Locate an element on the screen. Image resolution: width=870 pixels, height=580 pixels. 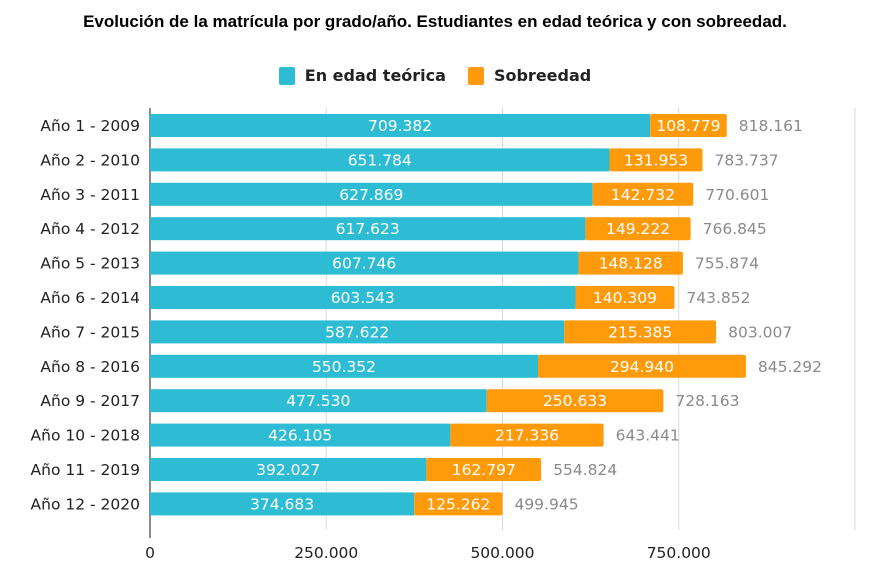
category-label: Año 2 - 2010 is located at coordinates (90, 160).